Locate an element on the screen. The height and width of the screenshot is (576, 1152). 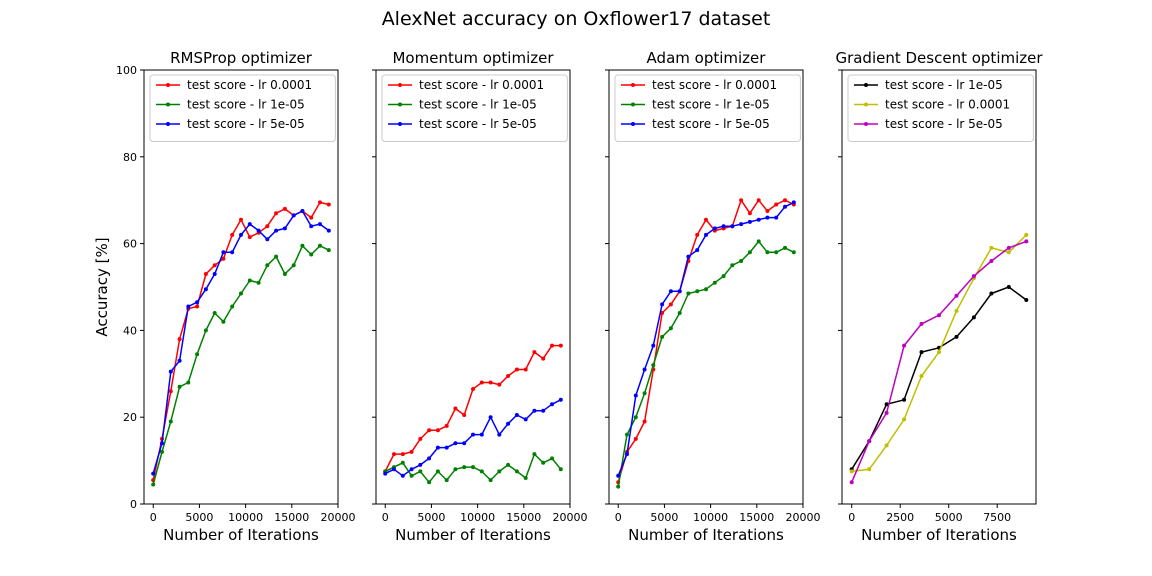
figure-title: AlexNet accuracy on Oxflower17 dataset is located at coordinates (576, 19).